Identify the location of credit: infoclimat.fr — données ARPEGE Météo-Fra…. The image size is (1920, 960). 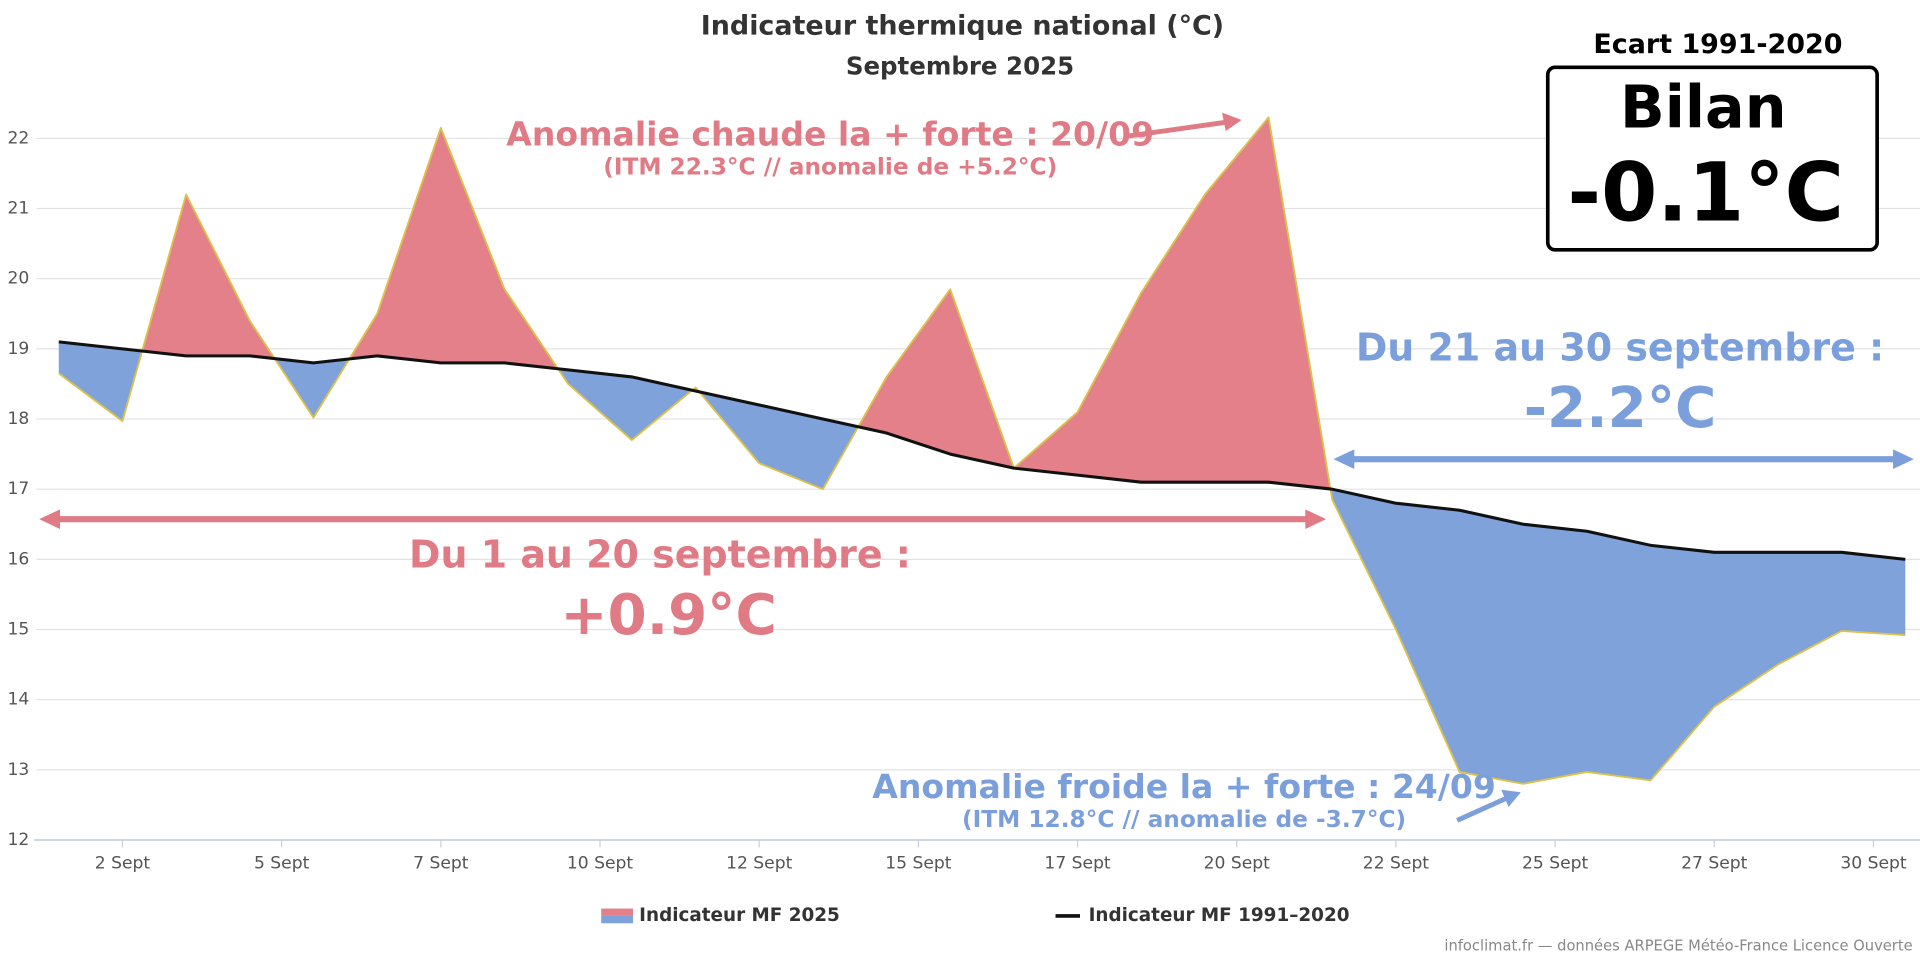
(1678, 946).